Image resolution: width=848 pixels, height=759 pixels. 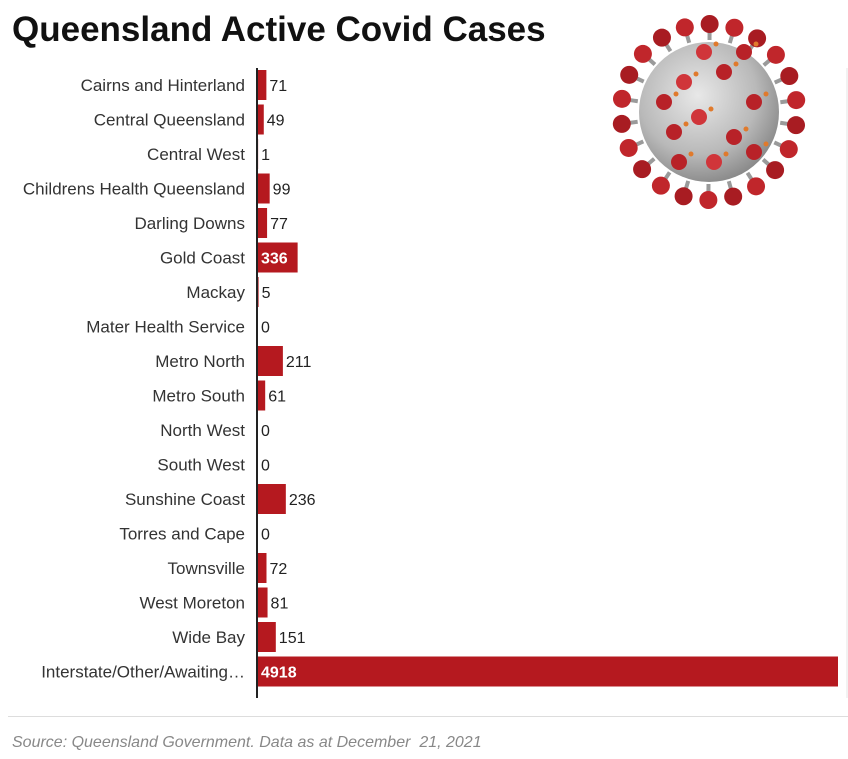 I want to click on category-label: Sunshine Coast, so click(x=185, y=499).